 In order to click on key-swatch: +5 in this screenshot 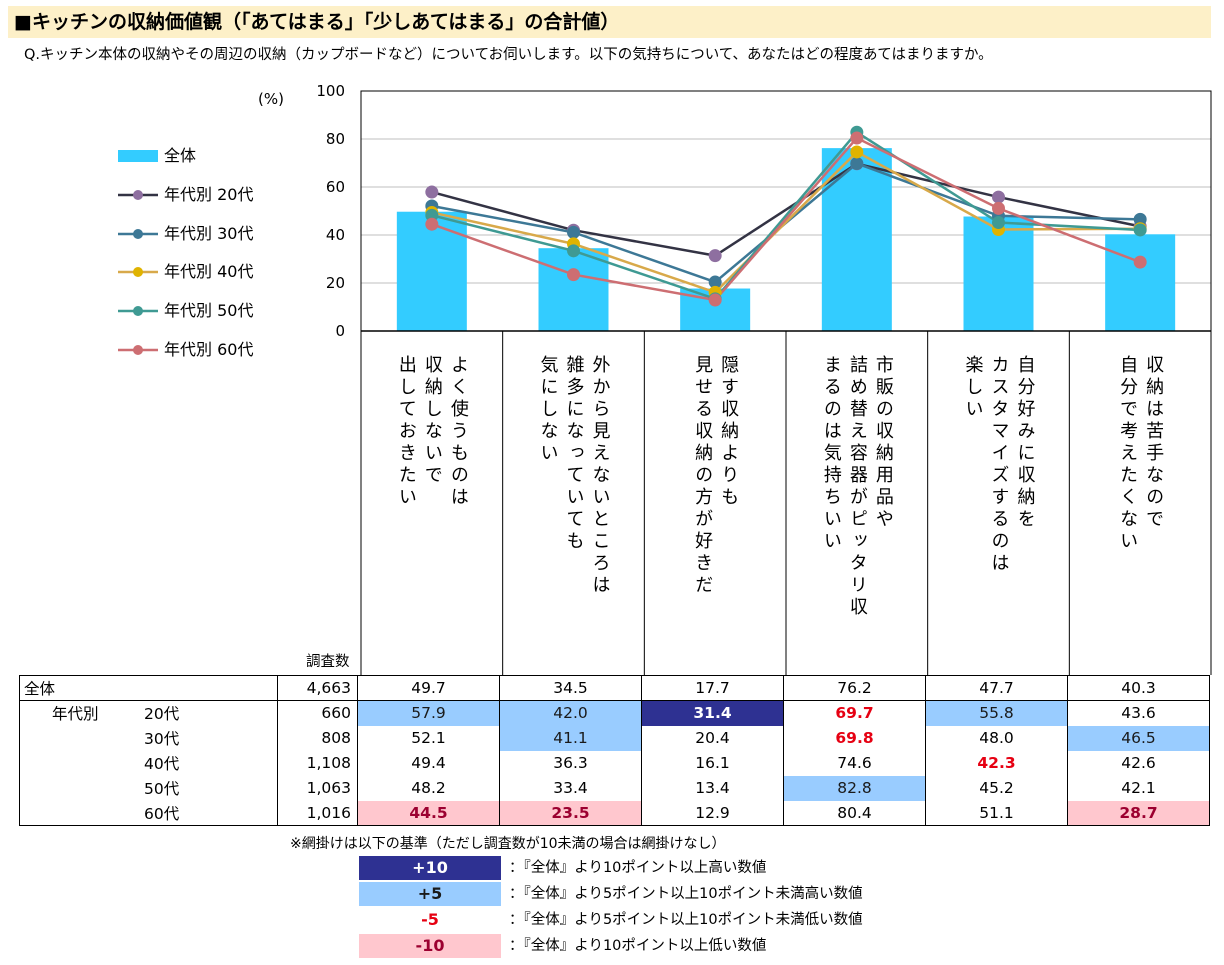, I will do `click(430, 894)`.